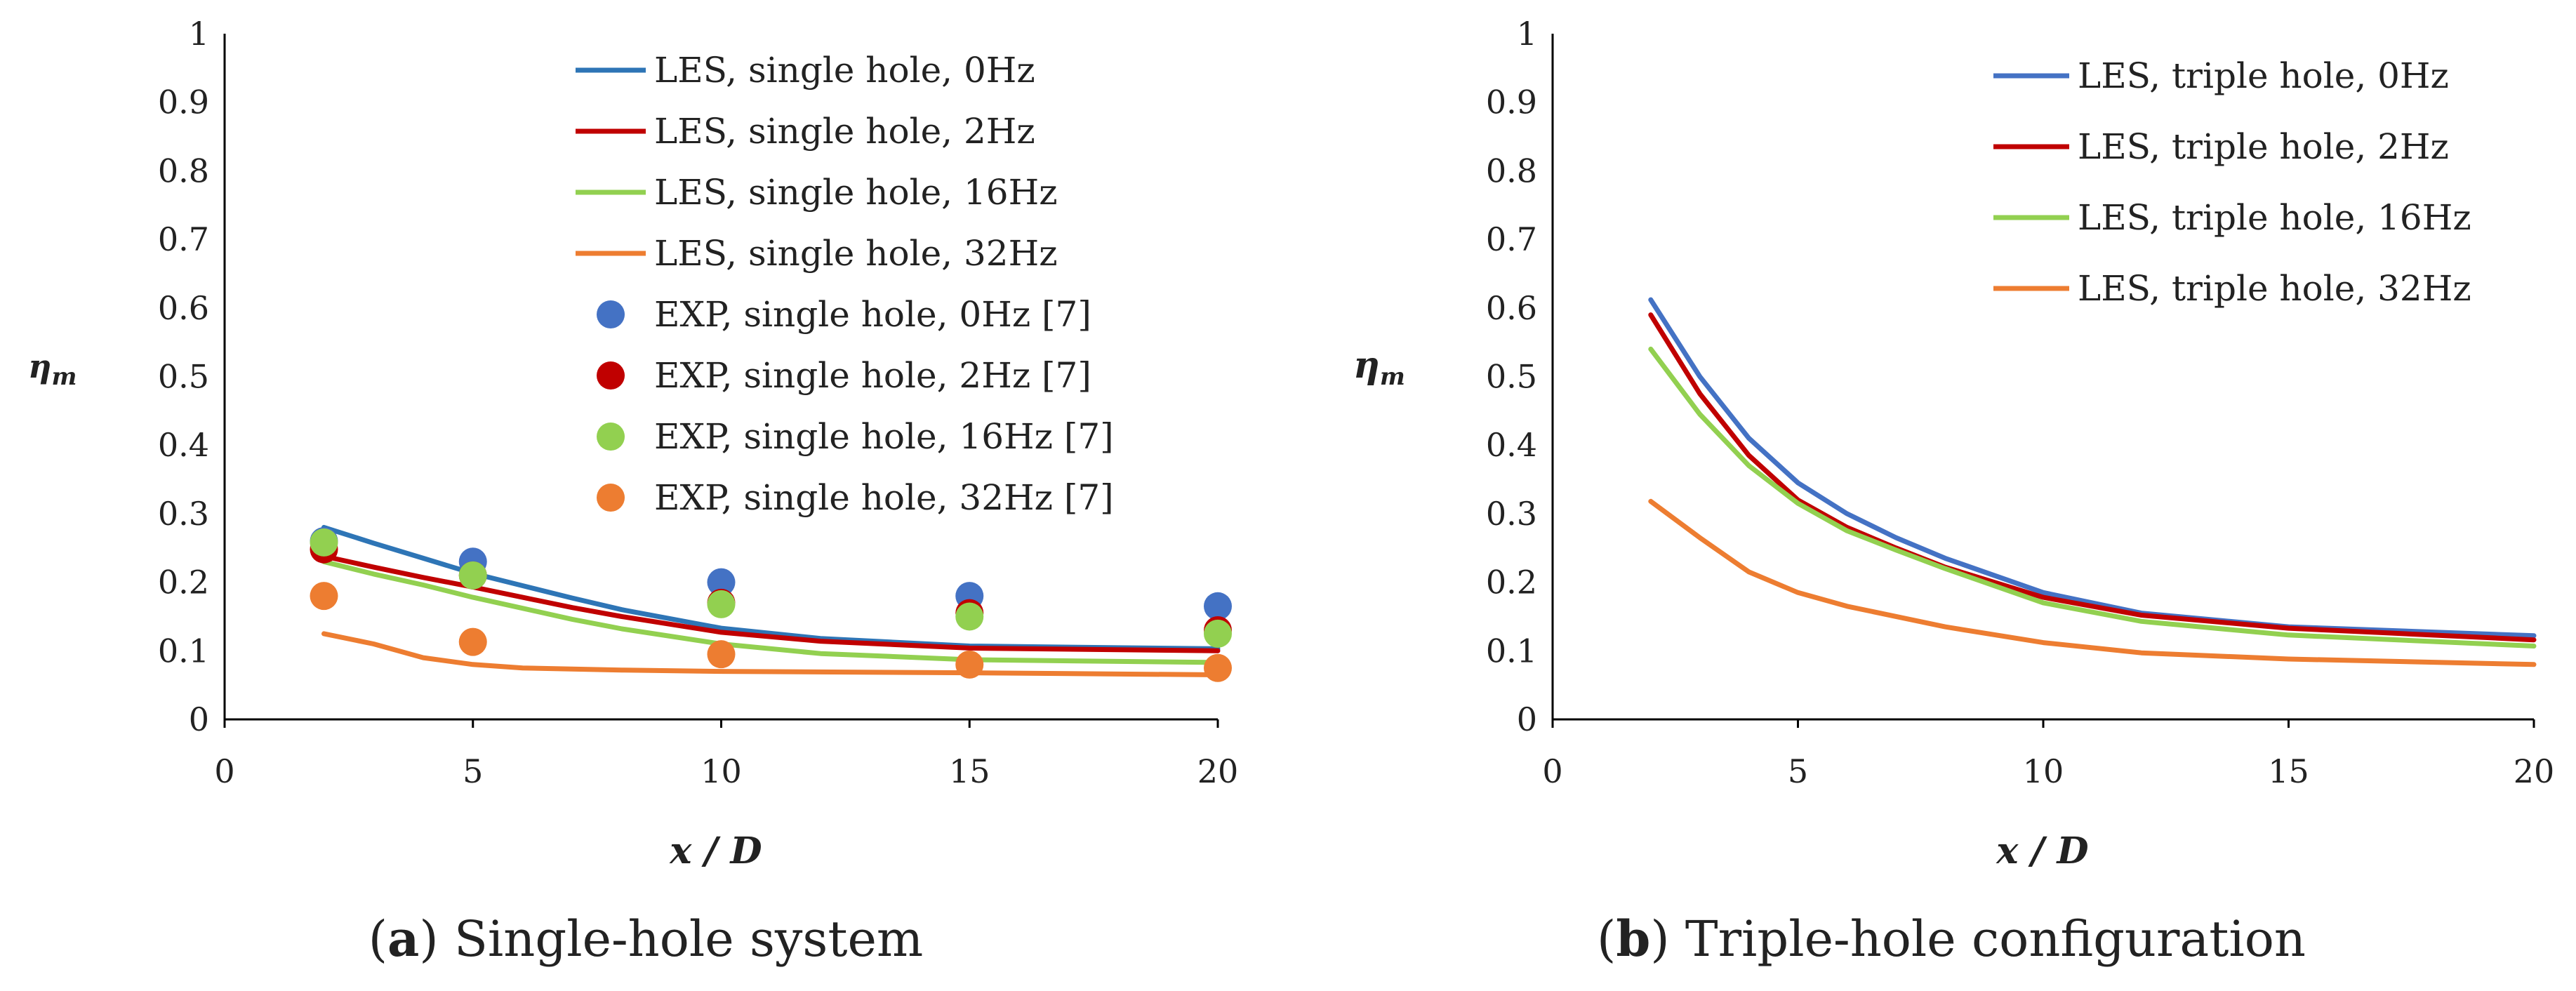  I want to click on caption-letter-a: a, so click(403, 939).